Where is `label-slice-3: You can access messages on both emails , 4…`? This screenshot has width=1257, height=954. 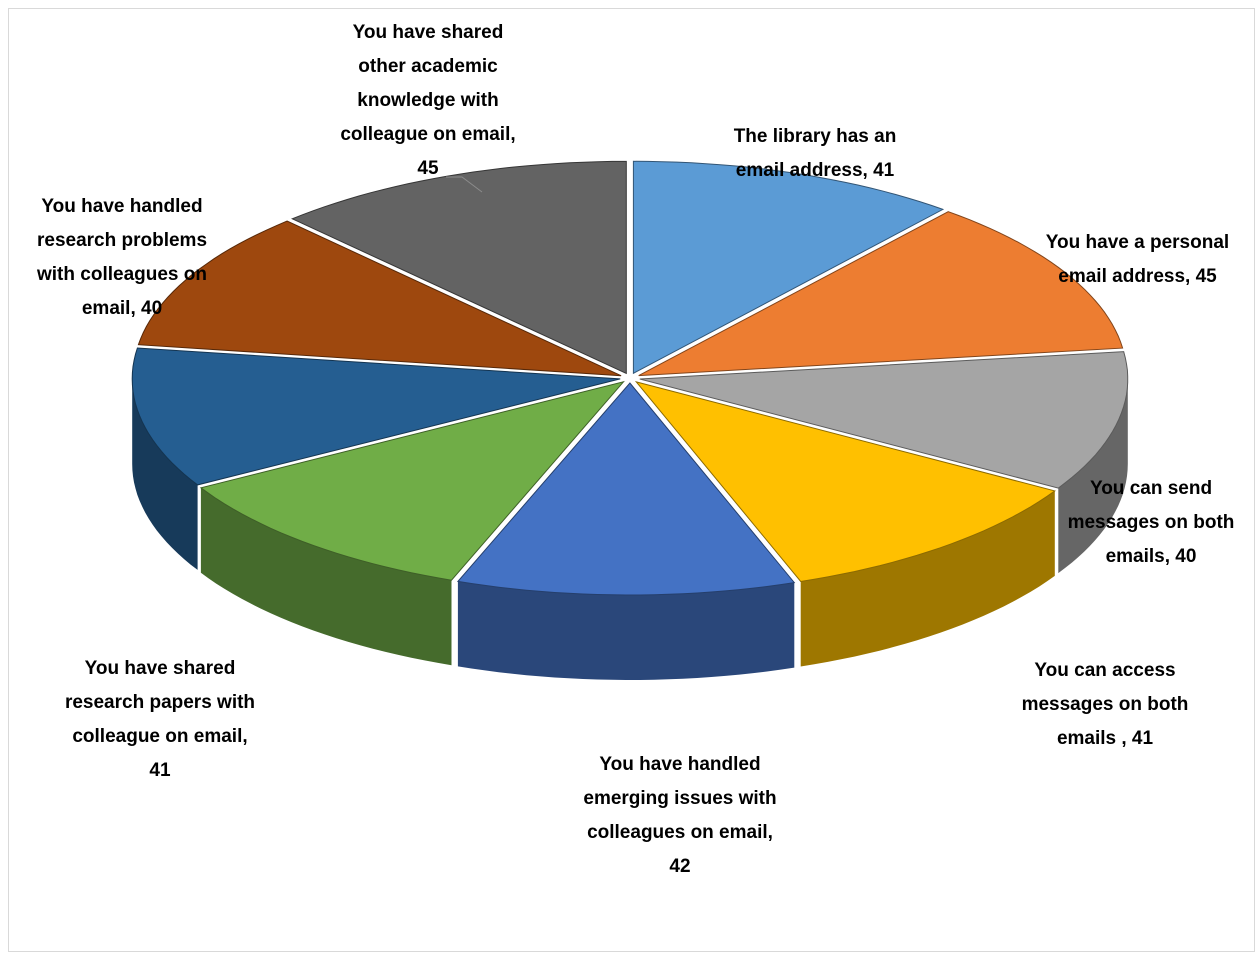
label-slice-3: You can access messages on both emails , 4… is located at coordinates (1105, 704).